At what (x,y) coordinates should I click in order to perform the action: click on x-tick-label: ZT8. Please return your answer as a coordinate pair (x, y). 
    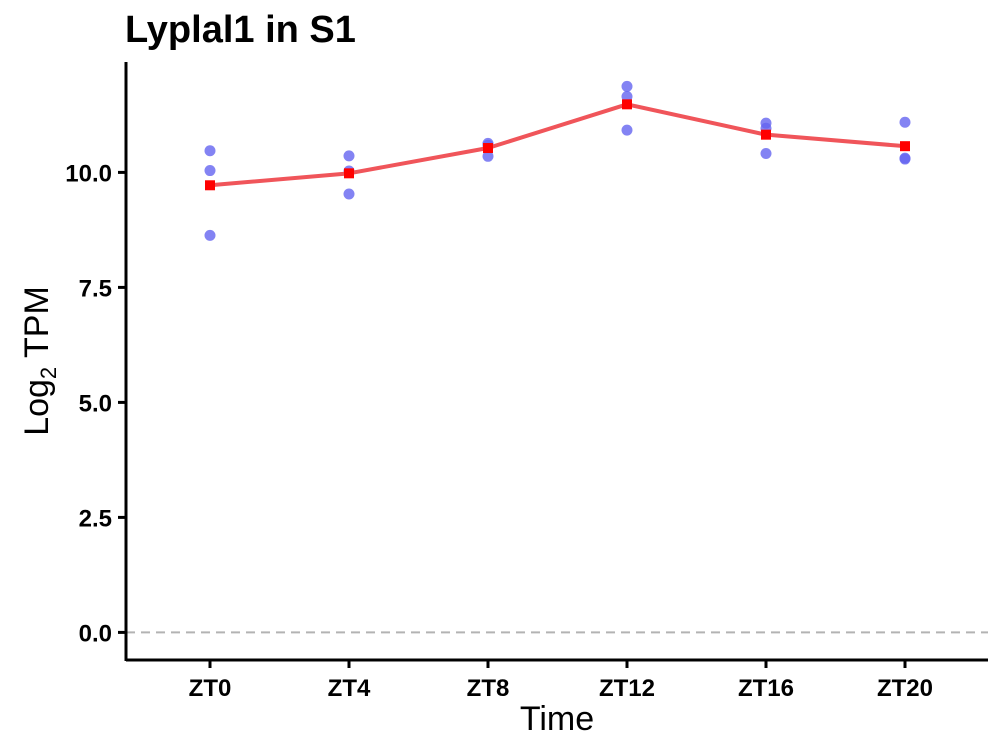
    Looking at the image, I should click on (488, 688).